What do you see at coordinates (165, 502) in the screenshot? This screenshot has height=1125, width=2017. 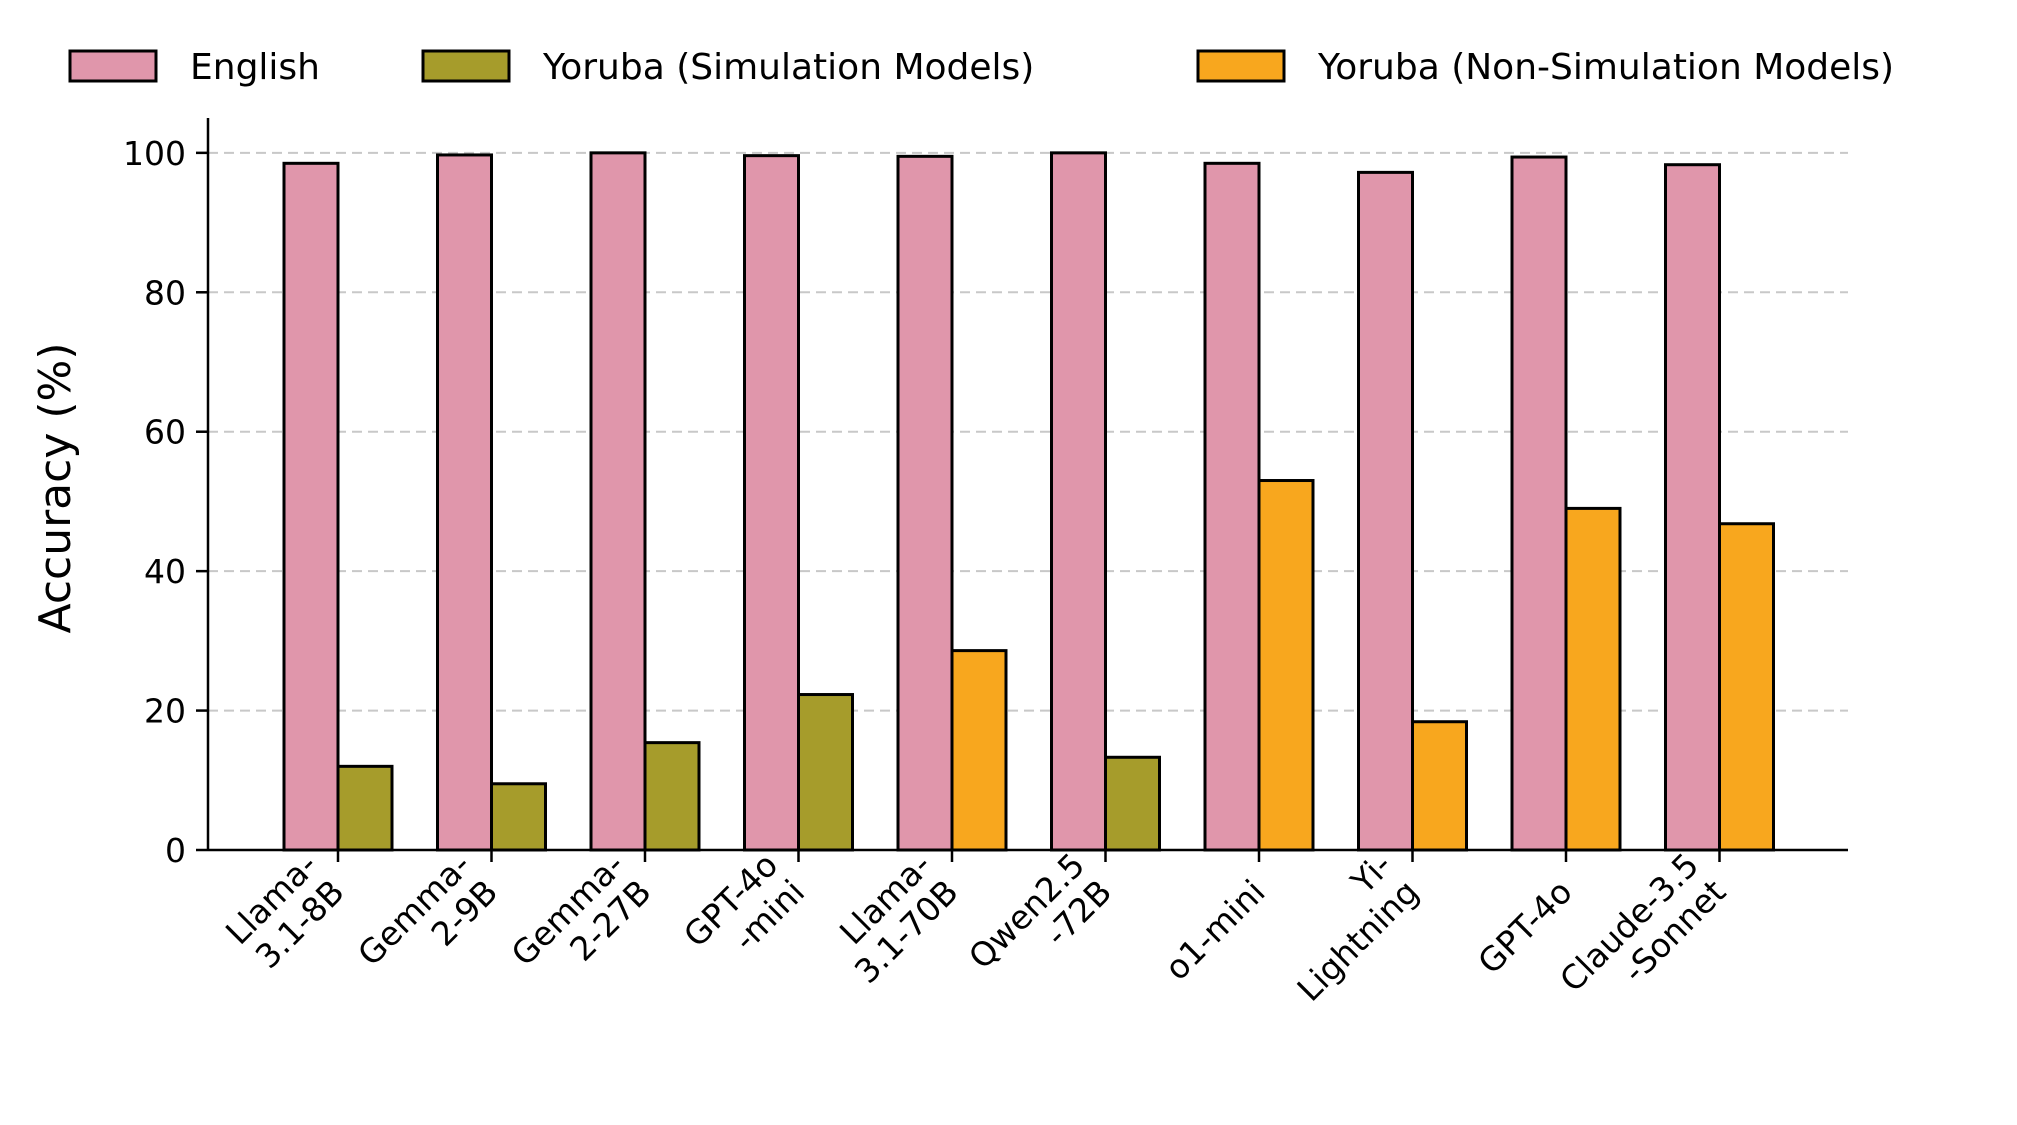 I see `y-ticks: 0 20 40 60 80 100` at bounding box center [165, 502].